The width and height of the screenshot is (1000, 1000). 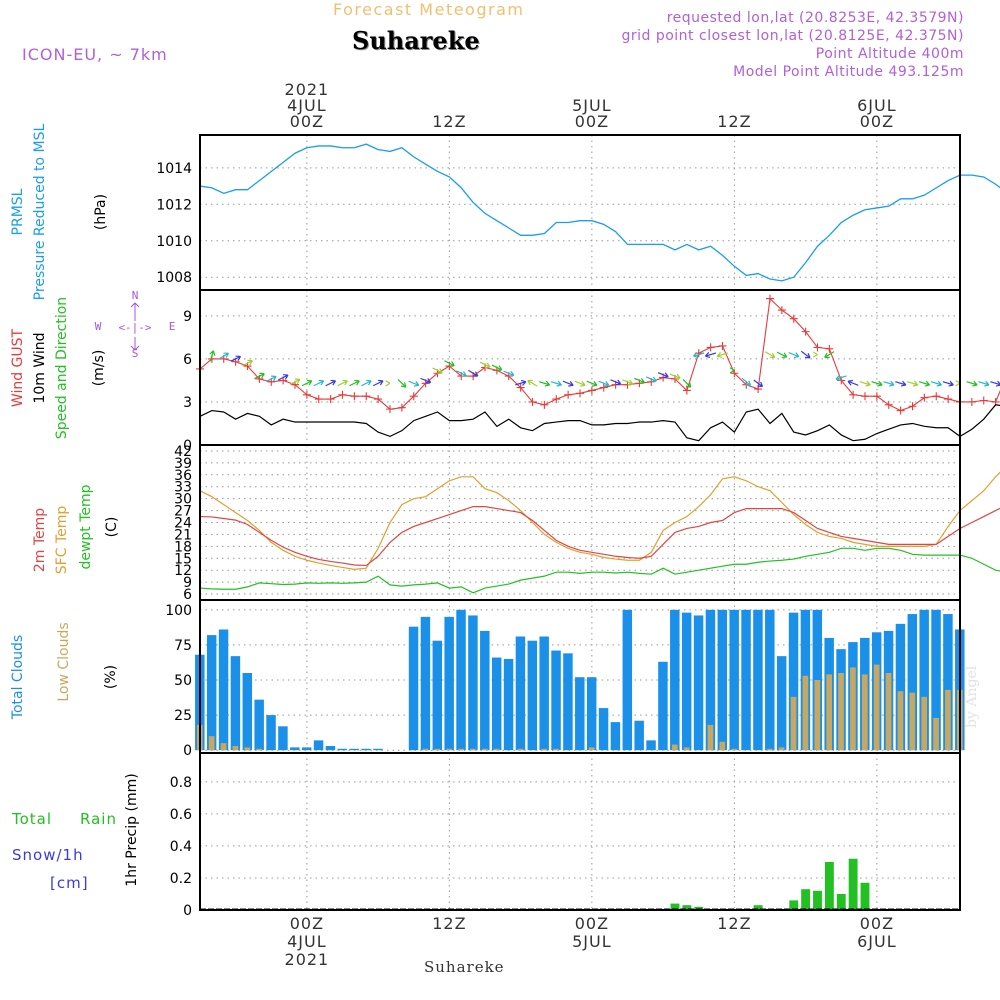 I want to click on top-time-label: 12Z, so click(x=449, y=121).